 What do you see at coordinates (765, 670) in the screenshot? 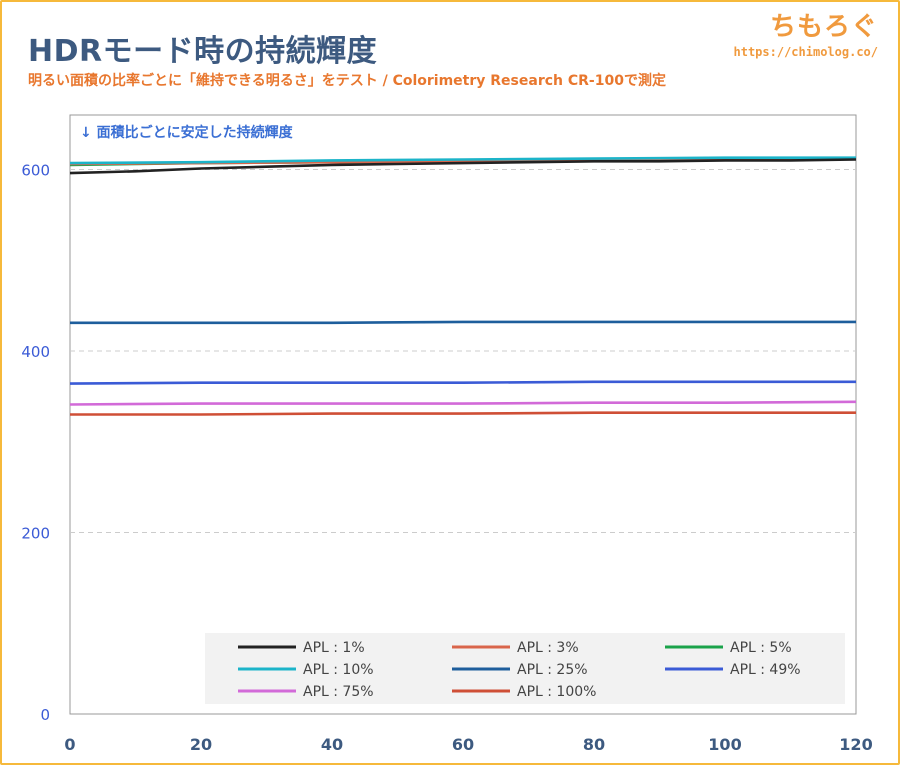
I see `legend-label: APL : 49%` at bounding box center [765, 670].